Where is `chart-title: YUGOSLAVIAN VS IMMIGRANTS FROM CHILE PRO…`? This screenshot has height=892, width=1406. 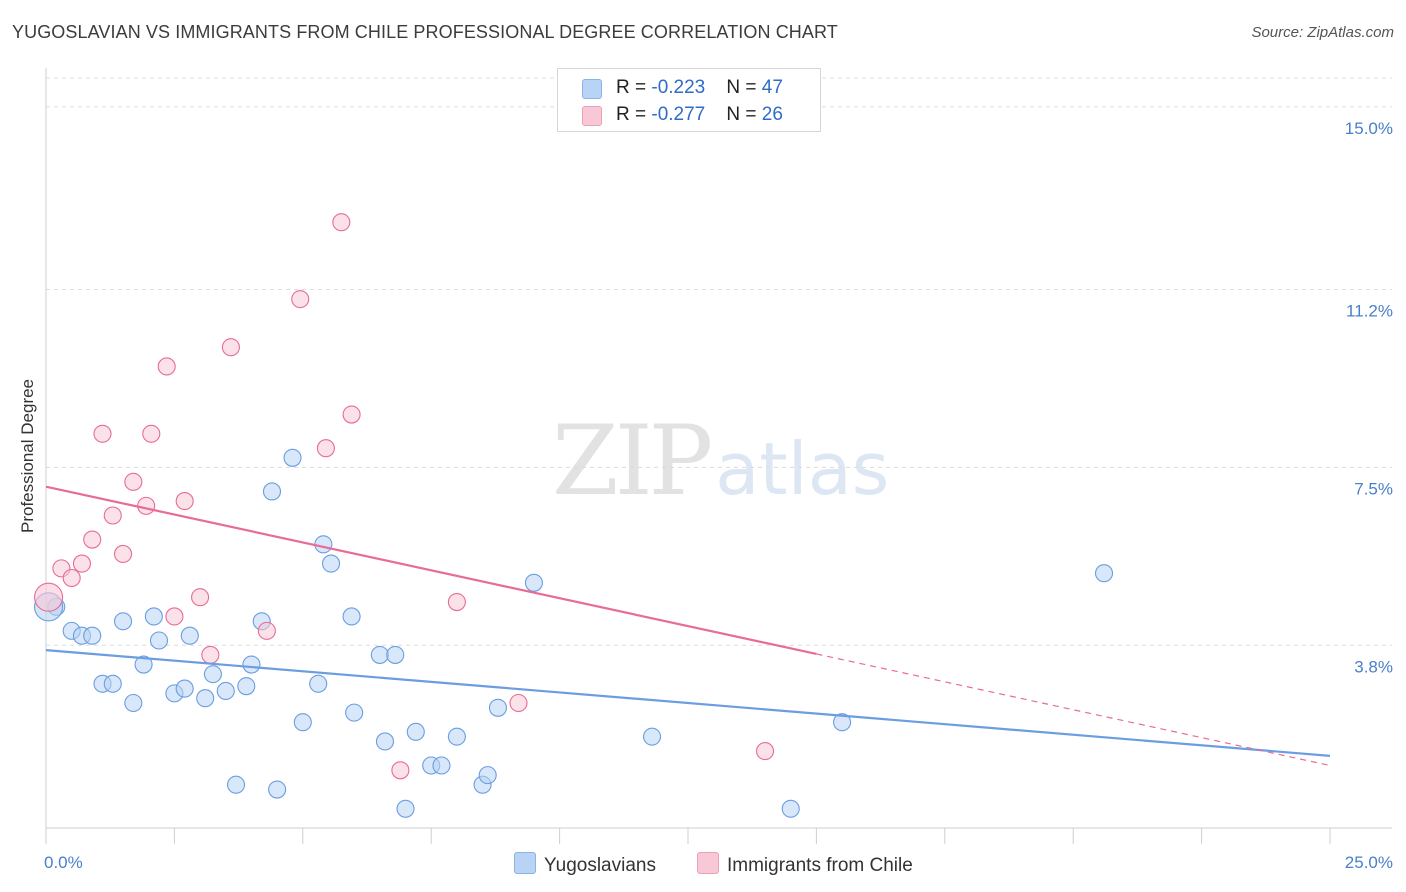
chart-title: YUGOSLAVIAN VS IMMIGRANTS FROM CHILE PRO… is located at coordinates (425, 32).